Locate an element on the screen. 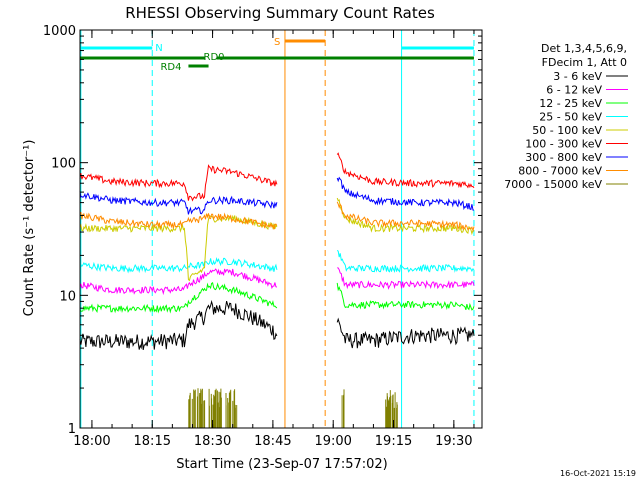 Image resolution: width=640 pixels, height=480 pixels. y-tick-label-1000: 1000 is located at coordinates (59, 31).